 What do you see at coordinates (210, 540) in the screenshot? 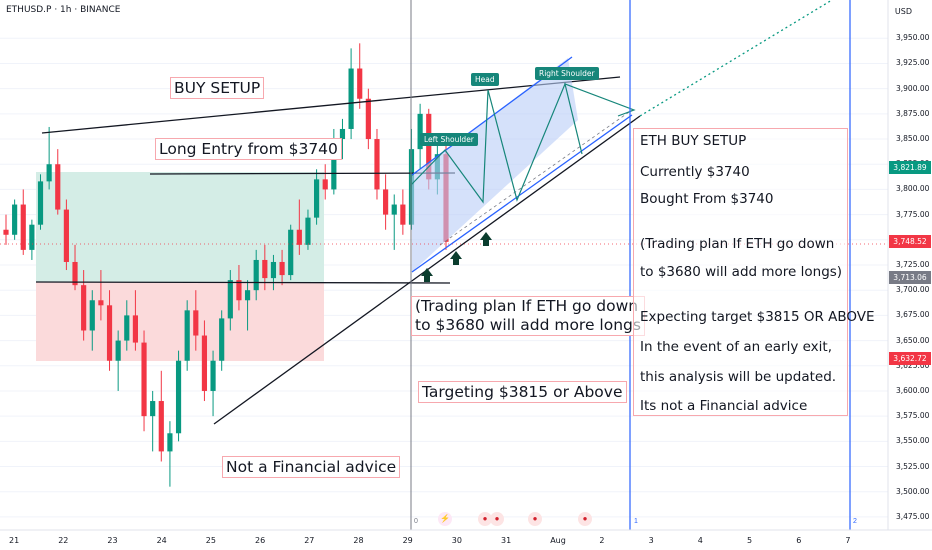
I see `x-tick-label: 25` at bounding box center [210, 540].